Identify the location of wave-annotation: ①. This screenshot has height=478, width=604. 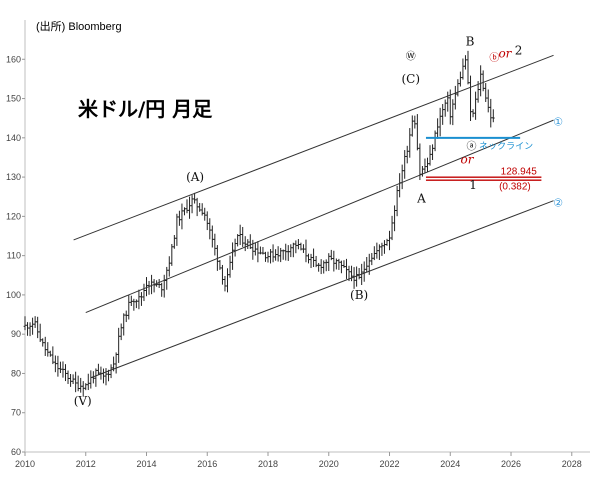
(558, 122).